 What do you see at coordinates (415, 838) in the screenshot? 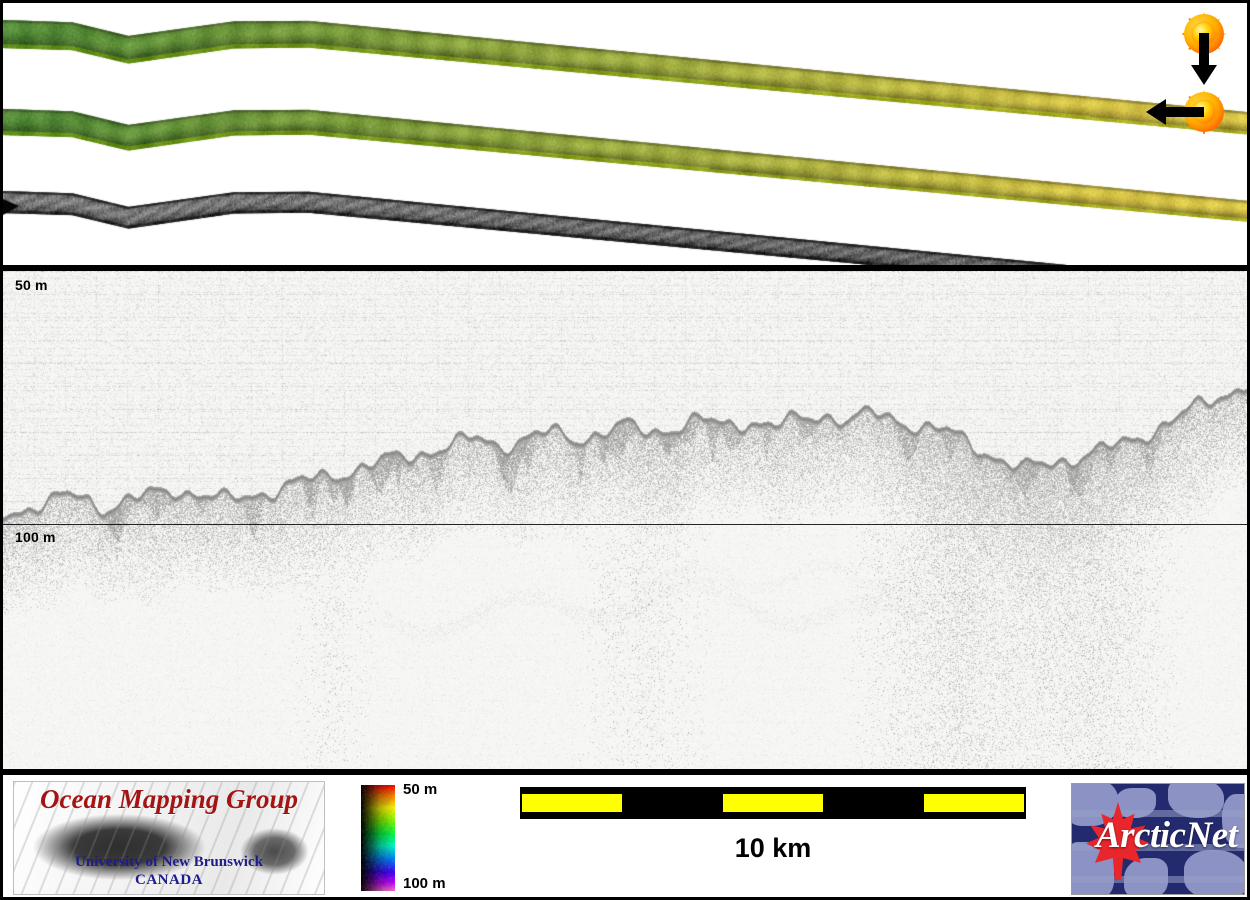
I see `depth-colorbar-group: 50 m 100 m` at bounding box center [415, 838].